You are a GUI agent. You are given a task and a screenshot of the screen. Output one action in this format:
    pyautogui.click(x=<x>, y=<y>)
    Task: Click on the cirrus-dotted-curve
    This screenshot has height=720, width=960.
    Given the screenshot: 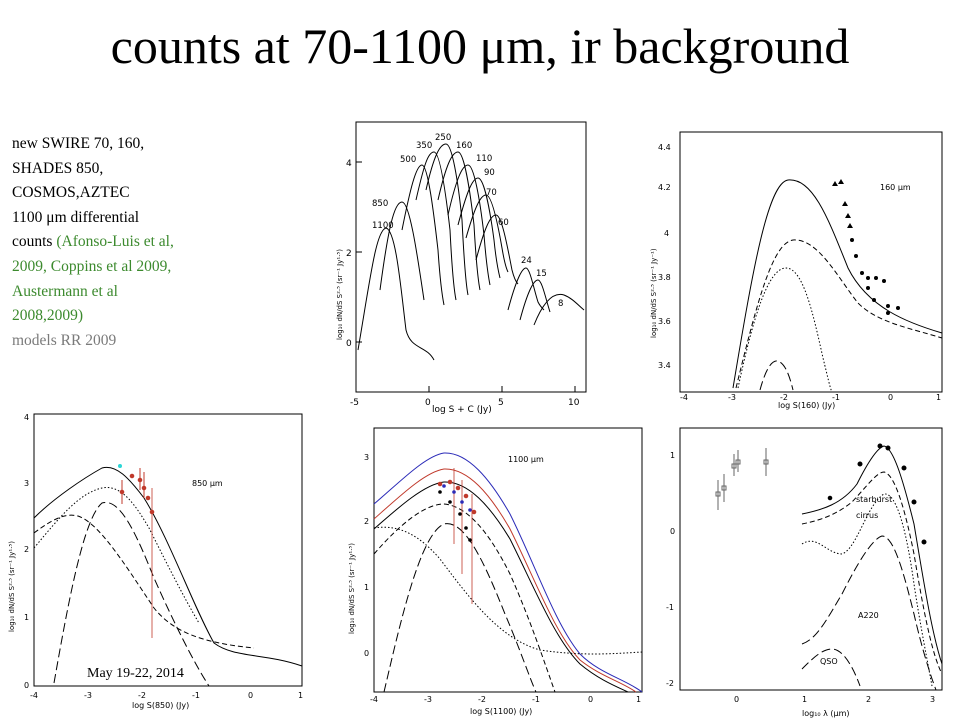 What is the action you would take?
    pyautogui.click(x=867, y=590)
    